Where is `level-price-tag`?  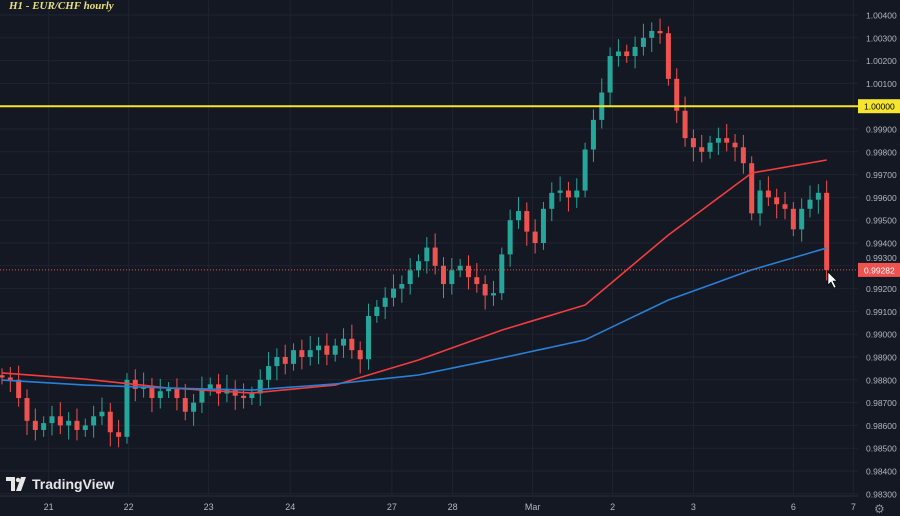
level-price-tag is located at coordinates (879, 106).